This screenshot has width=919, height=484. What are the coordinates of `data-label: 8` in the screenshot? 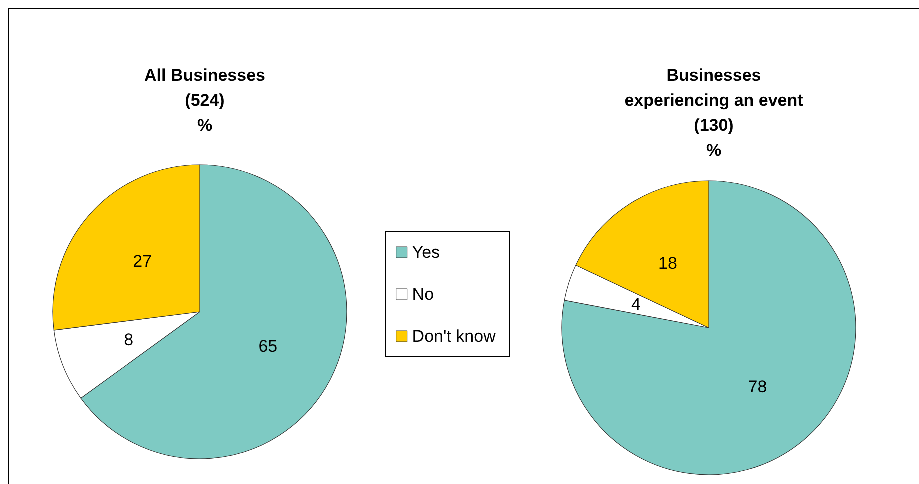 It's located at (129, 340).